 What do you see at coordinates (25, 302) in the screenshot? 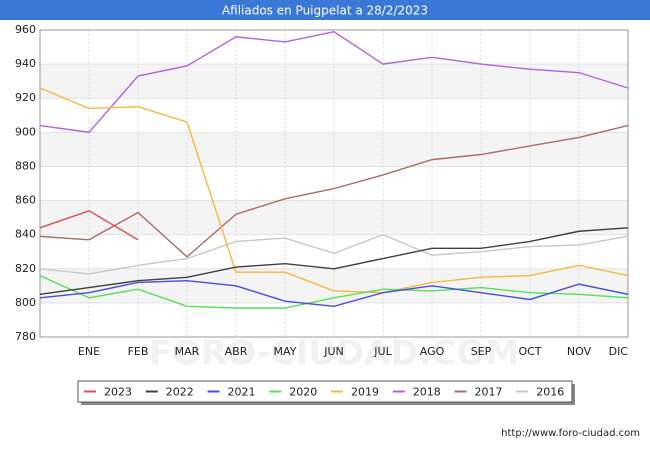
I see `y-tick-label: 800` at bounding box center [25, 302].